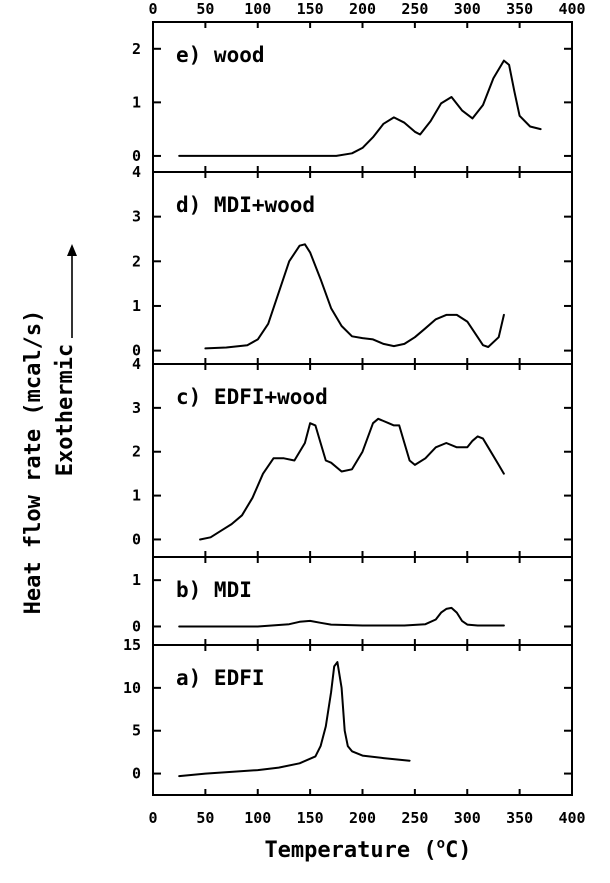 This screenshot has width=610, height=883. Describe the element at coordinates (571, 9) in the screenshot. I see `x-tick-label-top: 400` at that location.